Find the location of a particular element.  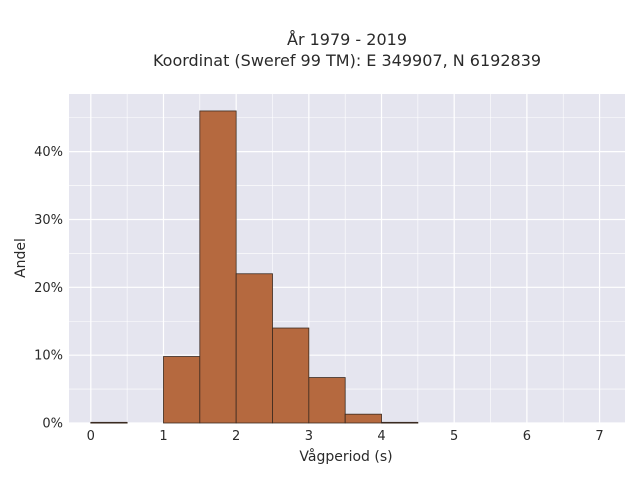

y-tick-label: 30% is located at coordinates (48, 220).